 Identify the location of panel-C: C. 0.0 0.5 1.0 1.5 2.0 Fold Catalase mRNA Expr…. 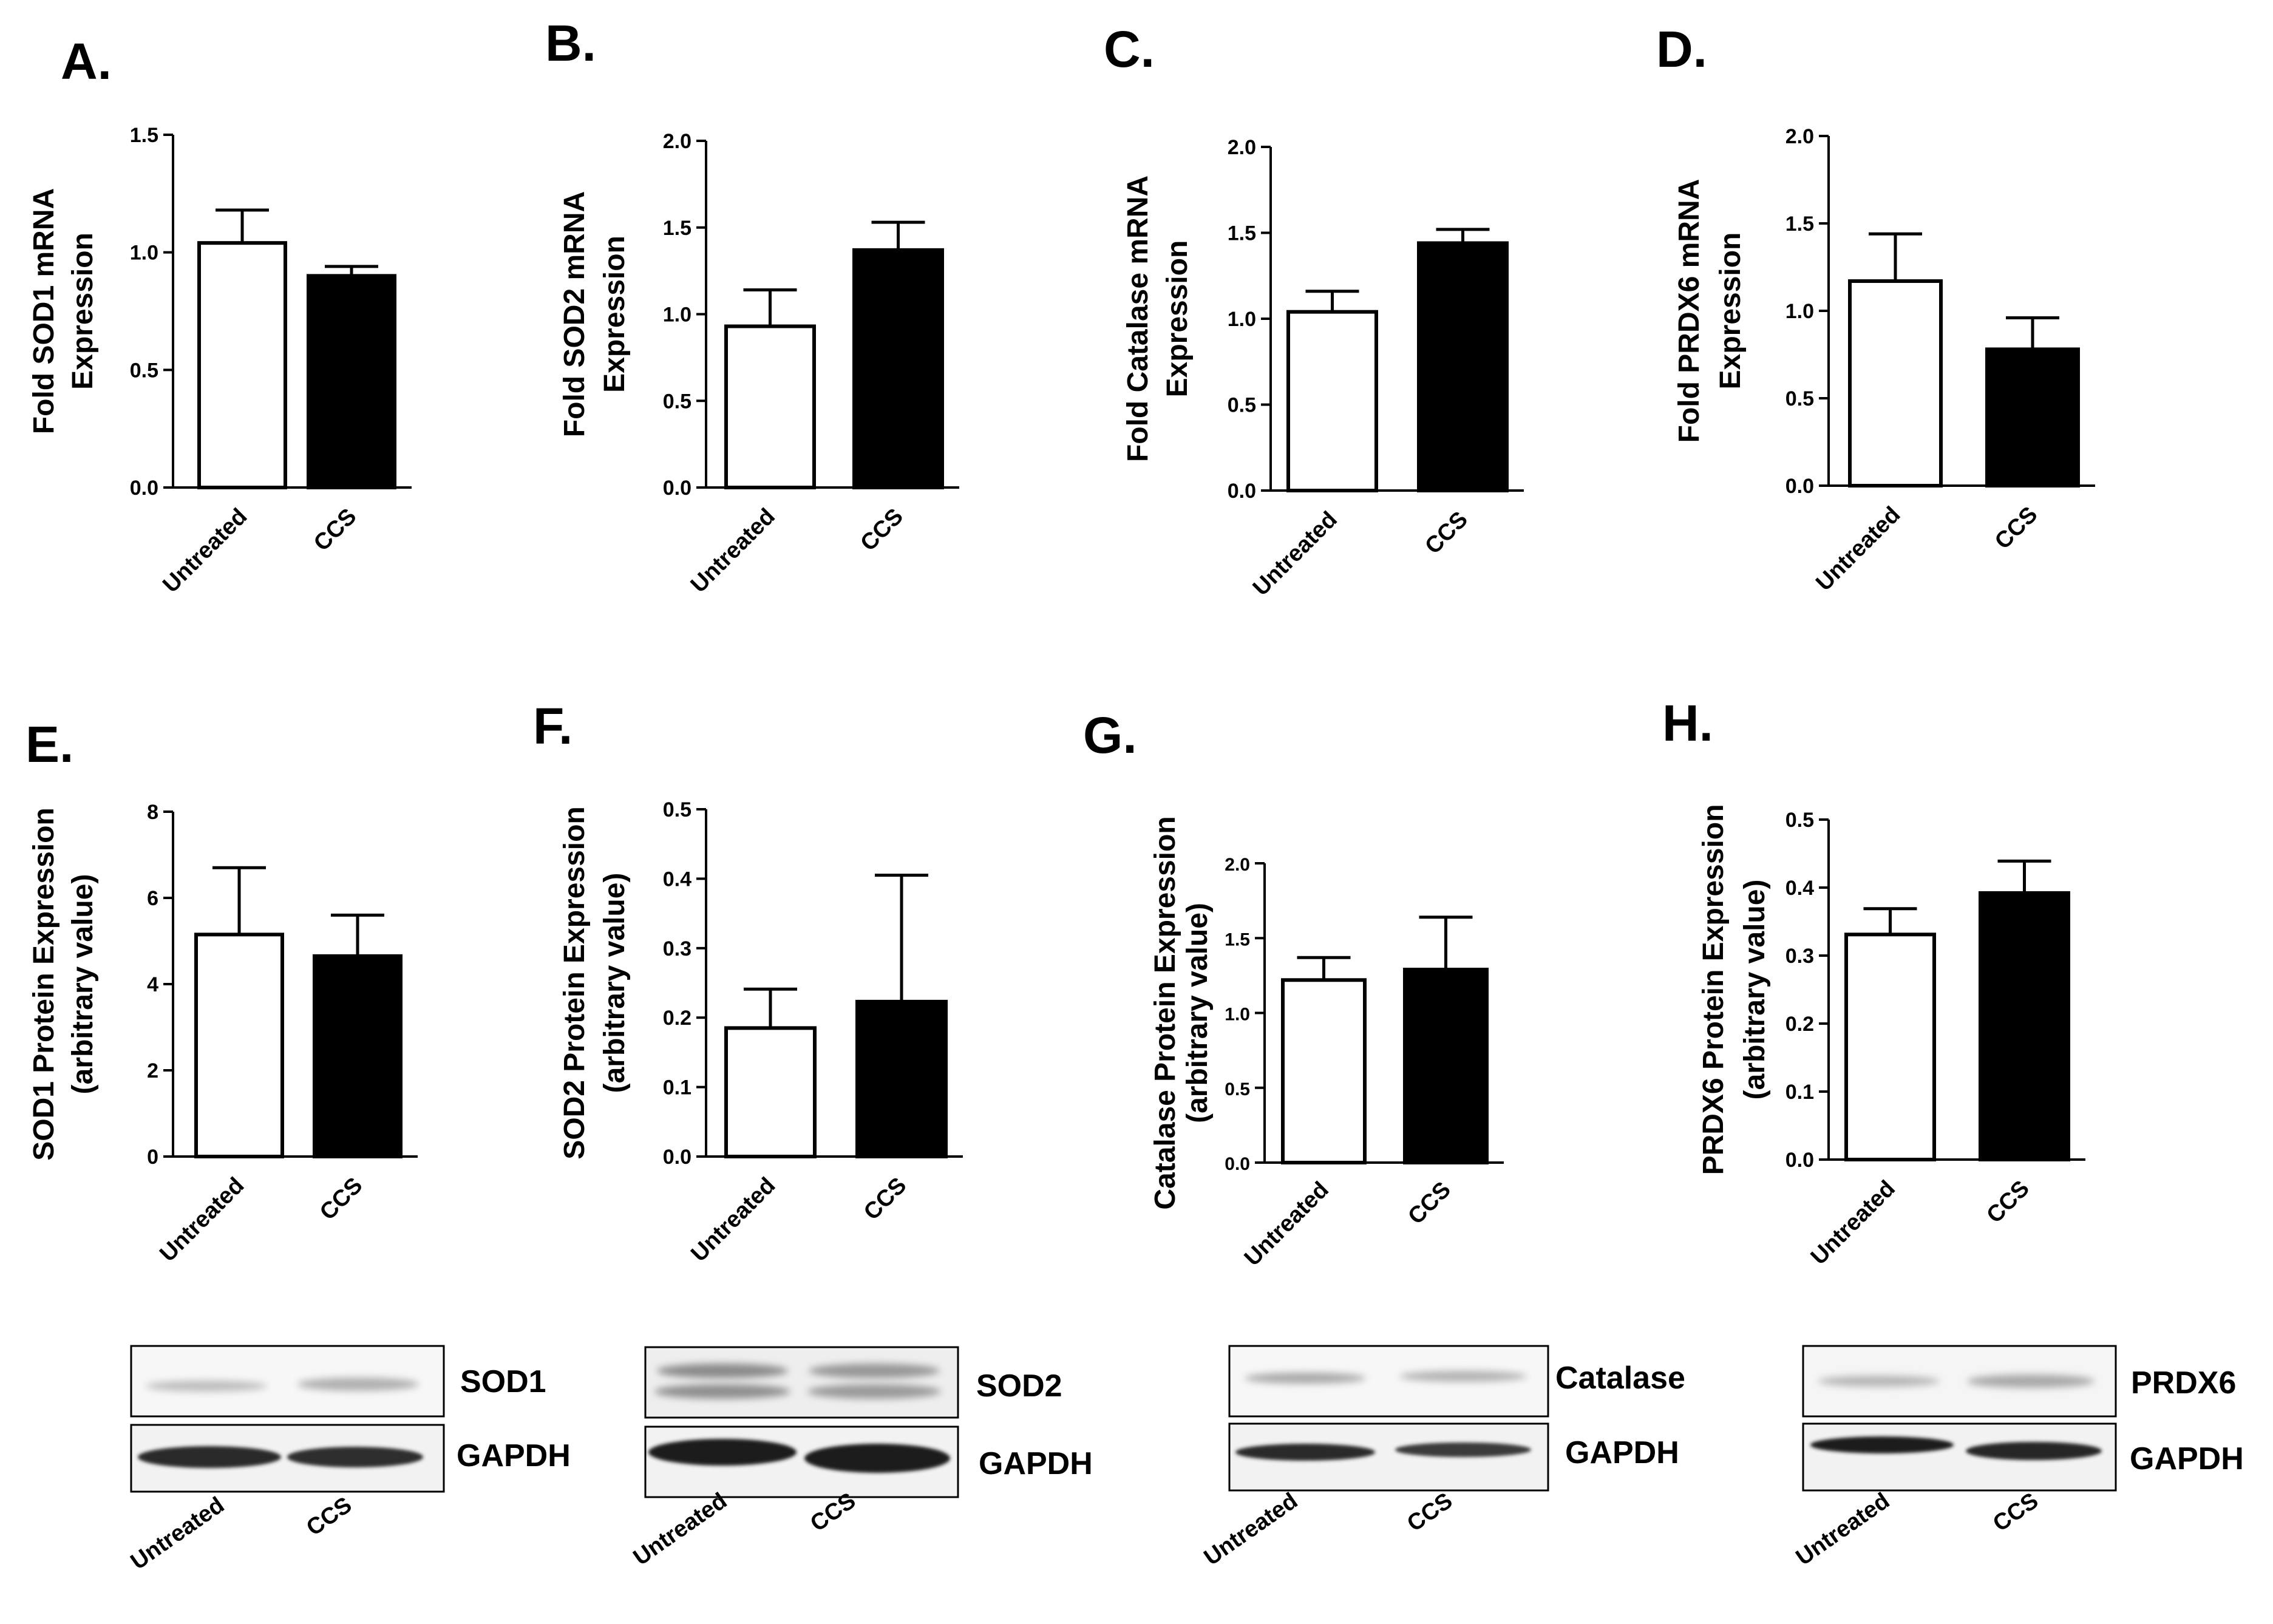
(1314, 311).